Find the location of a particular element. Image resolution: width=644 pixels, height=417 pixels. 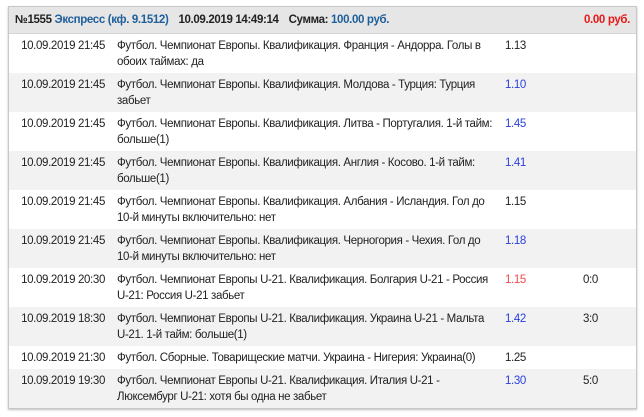

payout-value: 0.00 руб. is located at coordinates (607, 20).